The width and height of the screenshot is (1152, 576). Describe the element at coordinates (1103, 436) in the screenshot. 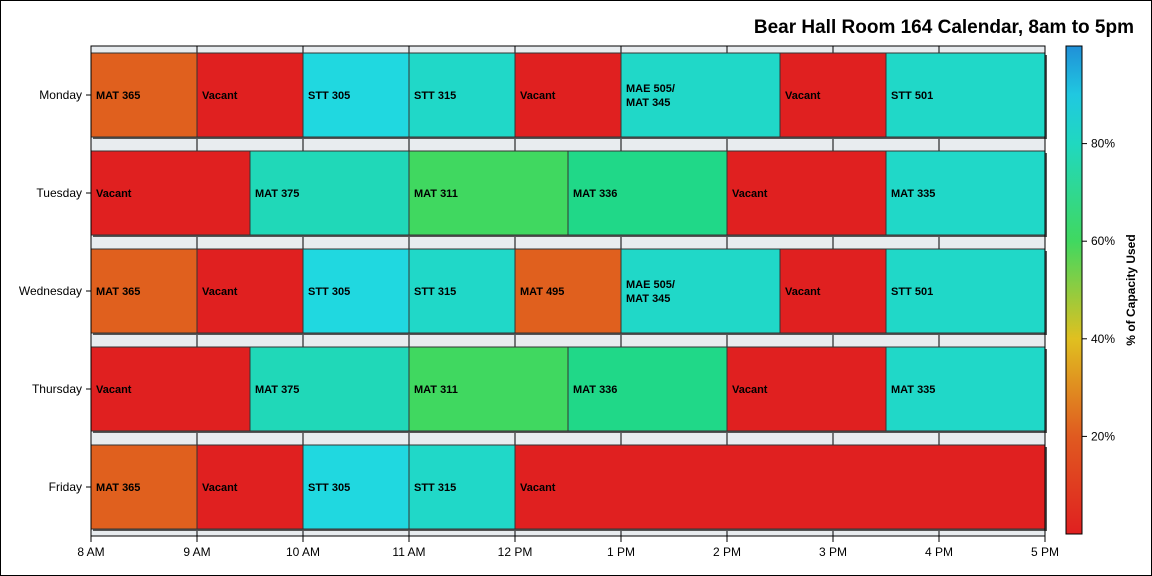

I see `colorbar-tick-label: 20%` at that location.